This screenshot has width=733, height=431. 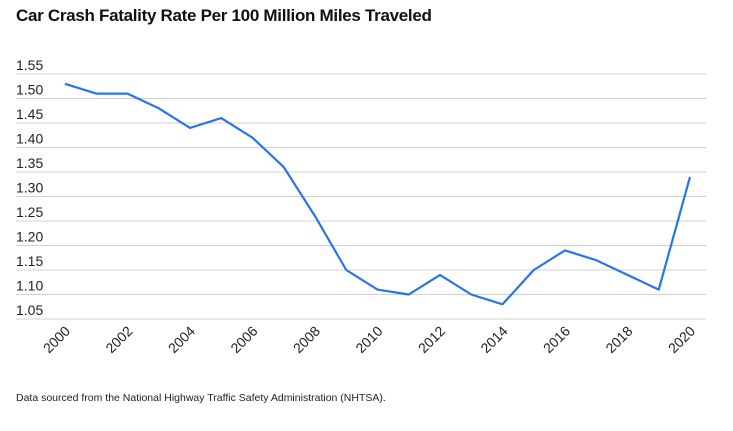 What do you see at coordinates (493, 339) in the screenshot?
I see `x-tick-label: 2014` at bounding box center [493, 339].